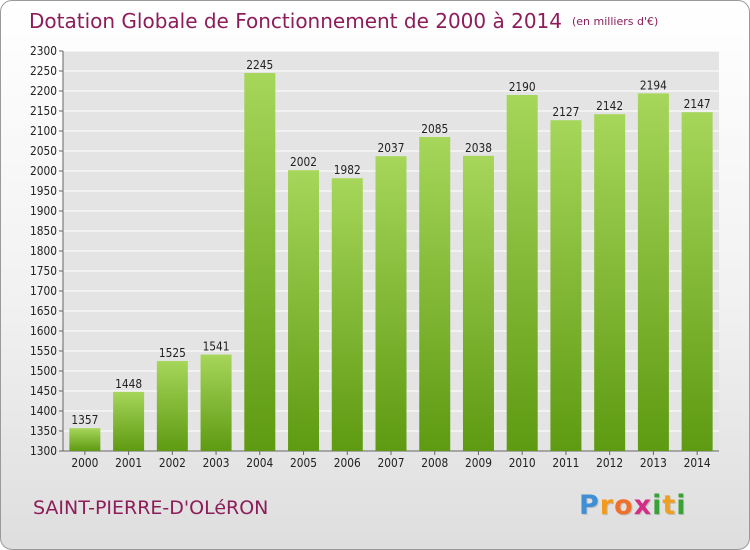 Image resolution: width=750 pixels, height=550 pixels. What do you see at coordinates (566, 285) in the screenshot?
I see `bar-2011` at bounding box center [566, 285].